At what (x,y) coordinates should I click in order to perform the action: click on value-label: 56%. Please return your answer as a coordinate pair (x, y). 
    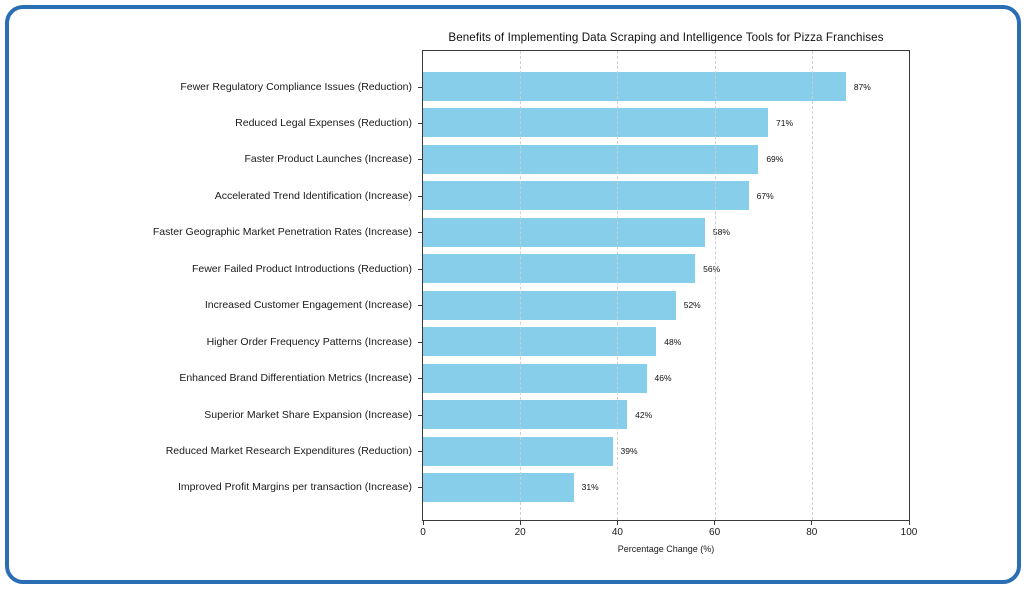
    Looking at the image, I should click on (712, 268).